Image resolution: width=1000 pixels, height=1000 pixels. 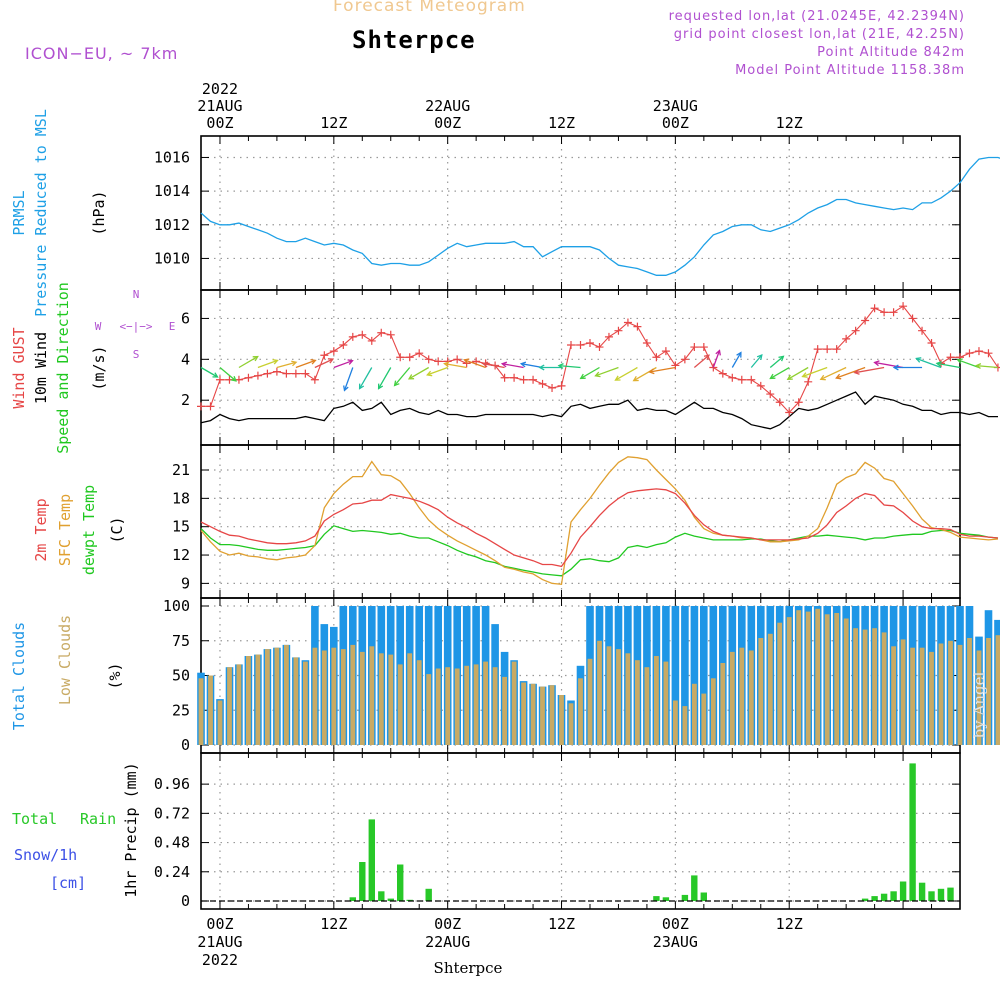 What do you see at coordinates (891, 52) in the screenshot?
I see `point-altitude: Point Altitude 842m` at bounding box center [891, 52].